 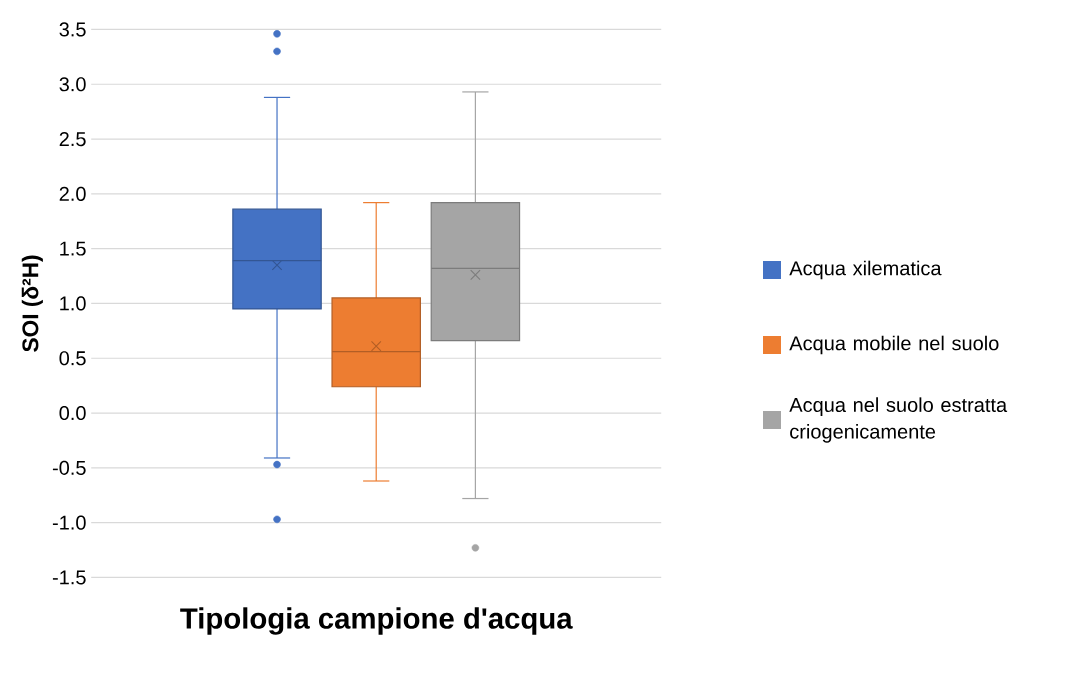 I want to click on y-tick-label: 3.0, so click(x=72, y=84).